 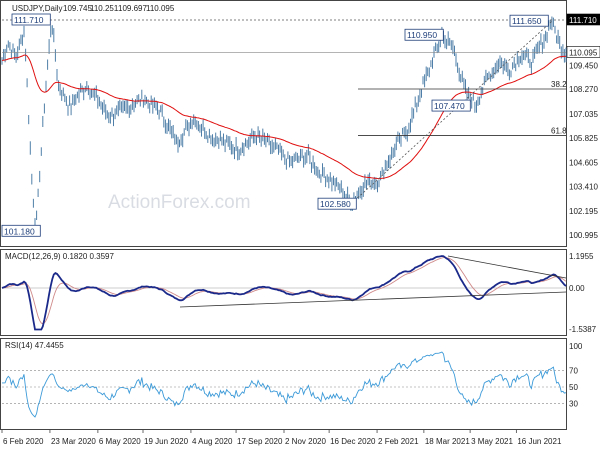 What do you see at coordinates (573, 387) in the screenshot?
I see `rsi-tick-label: 50` at bounding box center [573, 387].